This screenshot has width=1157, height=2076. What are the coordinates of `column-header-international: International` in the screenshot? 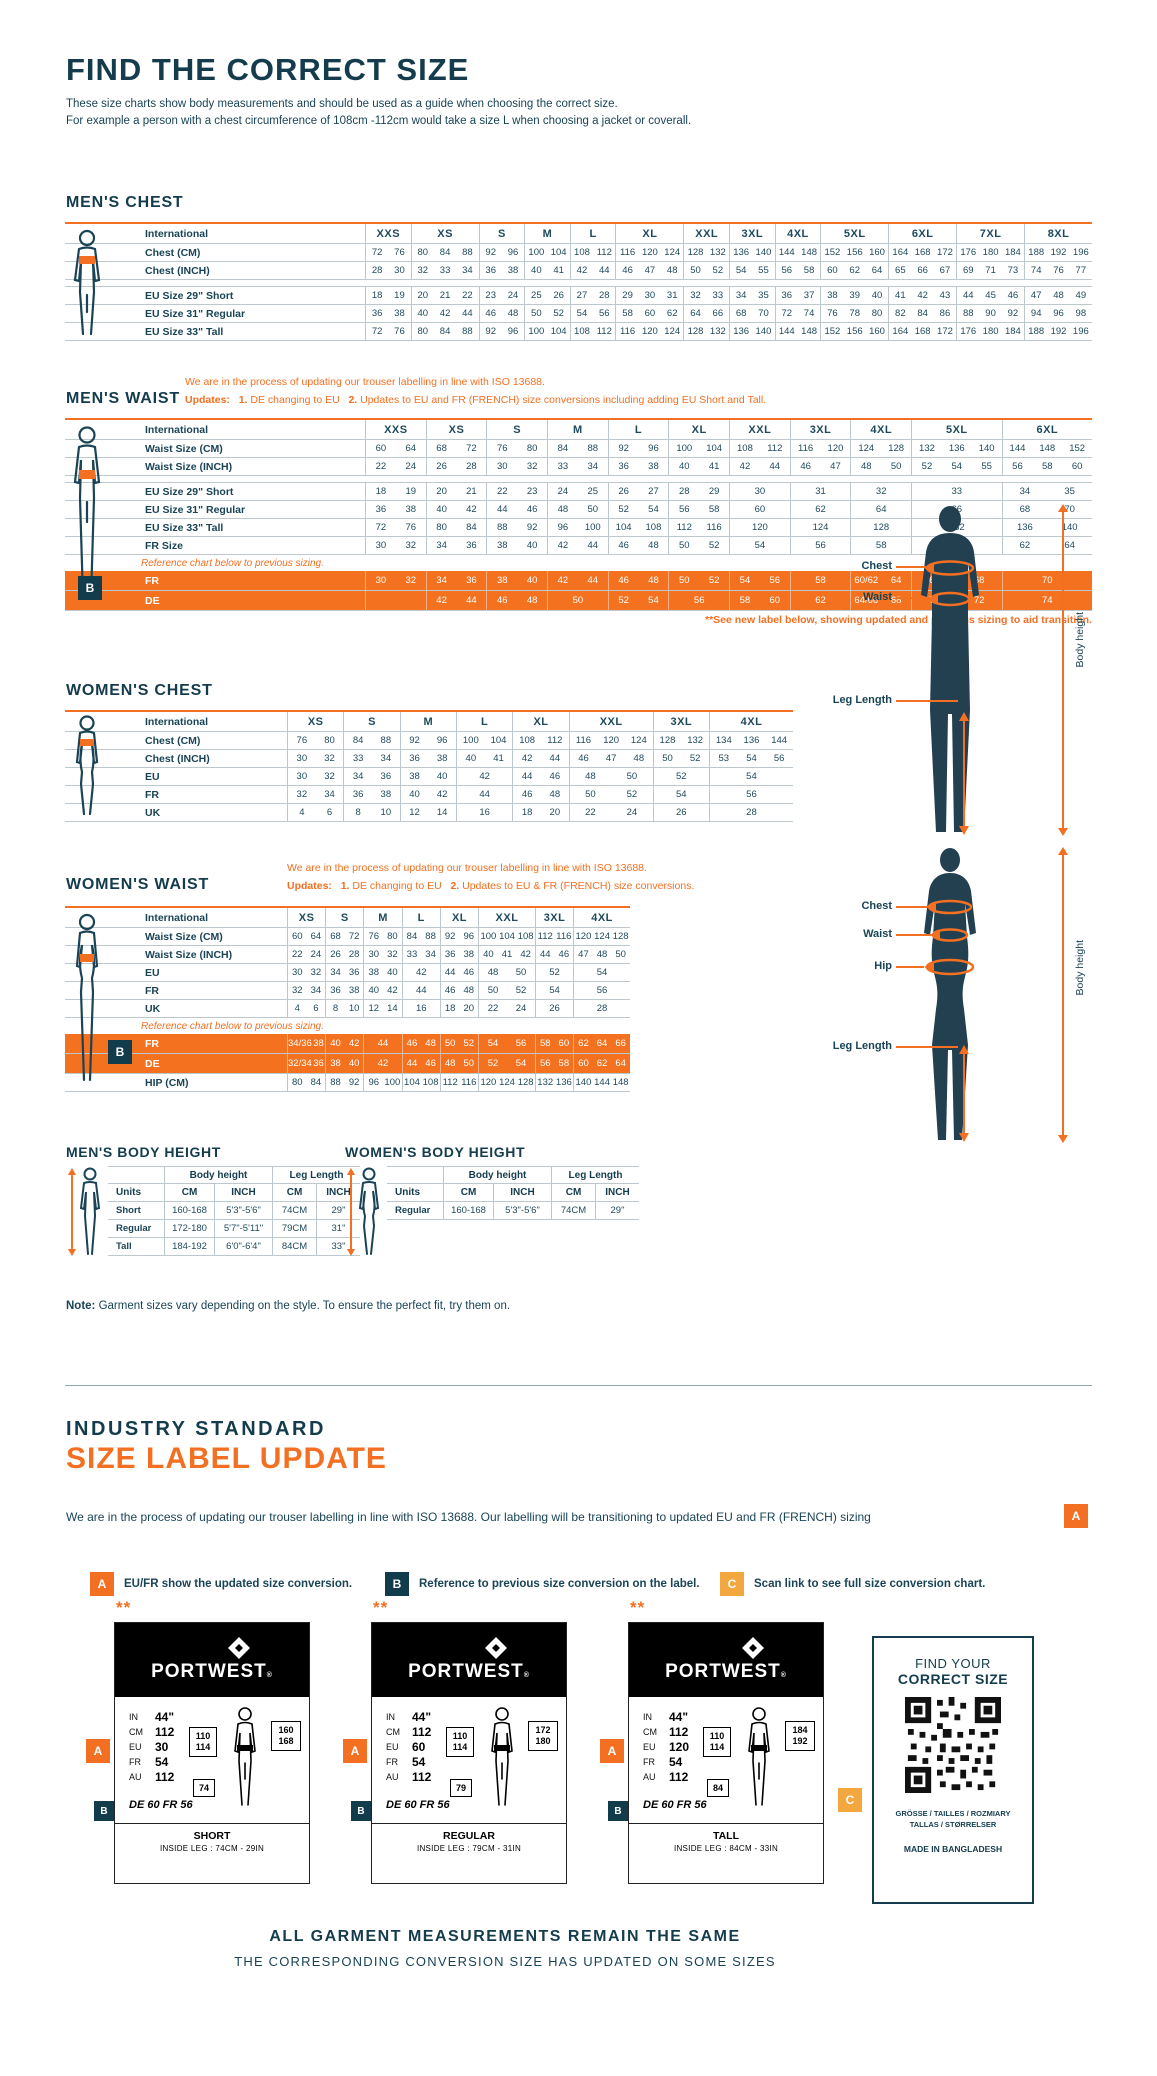 It's located at (177, 917).